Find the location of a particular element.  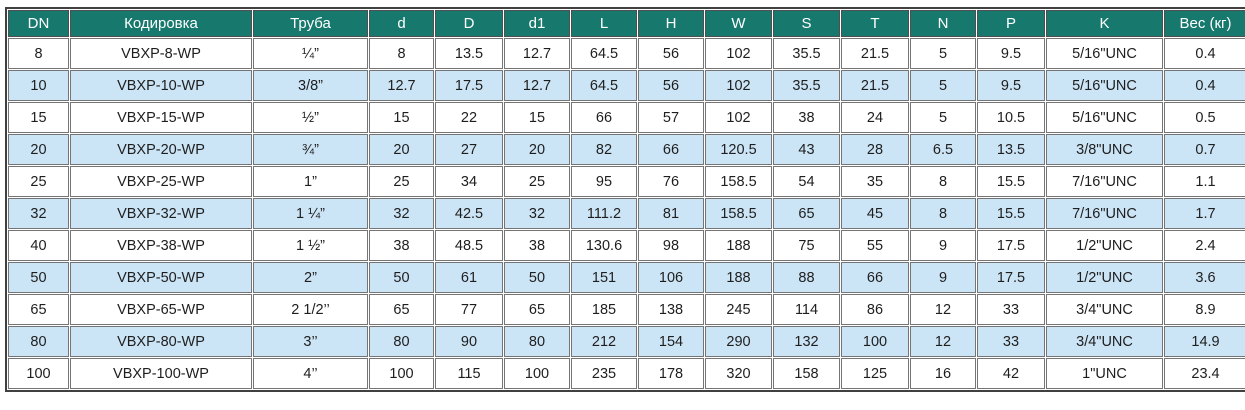

column-header-h: H is located at coordinates (671, 23).